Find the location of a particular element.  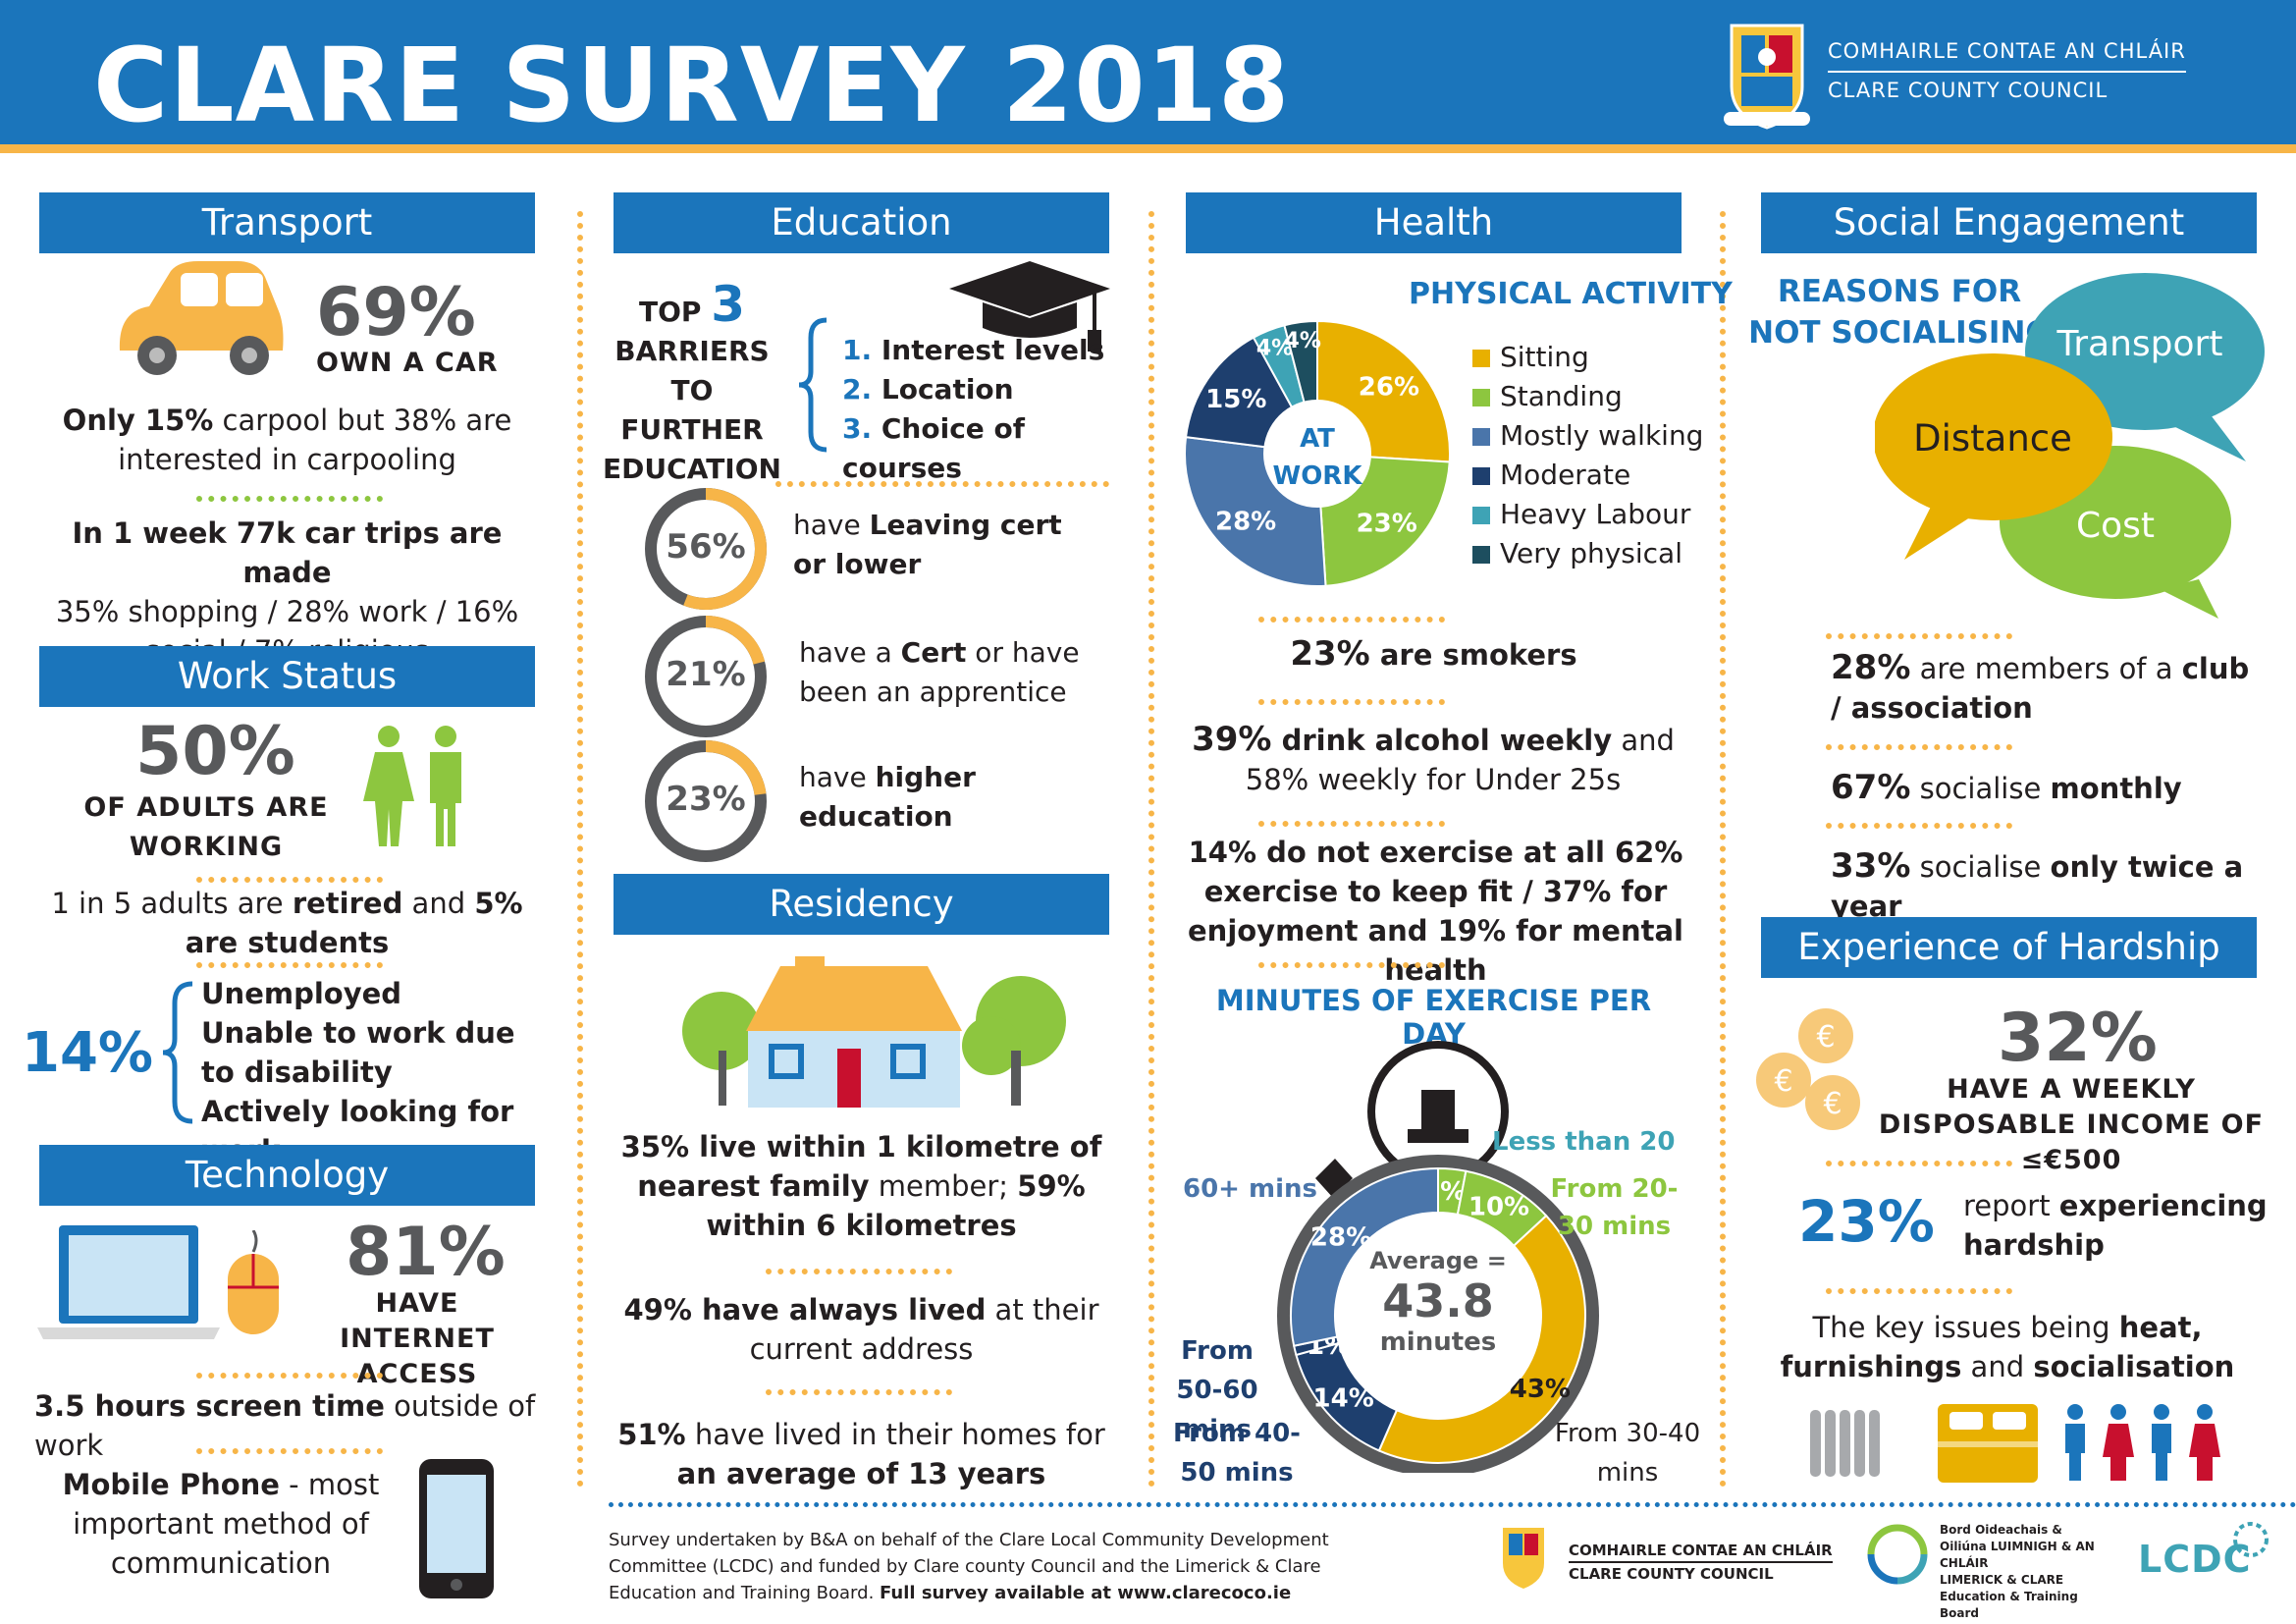

laptop-icon is located at coordinates (128, 1282).